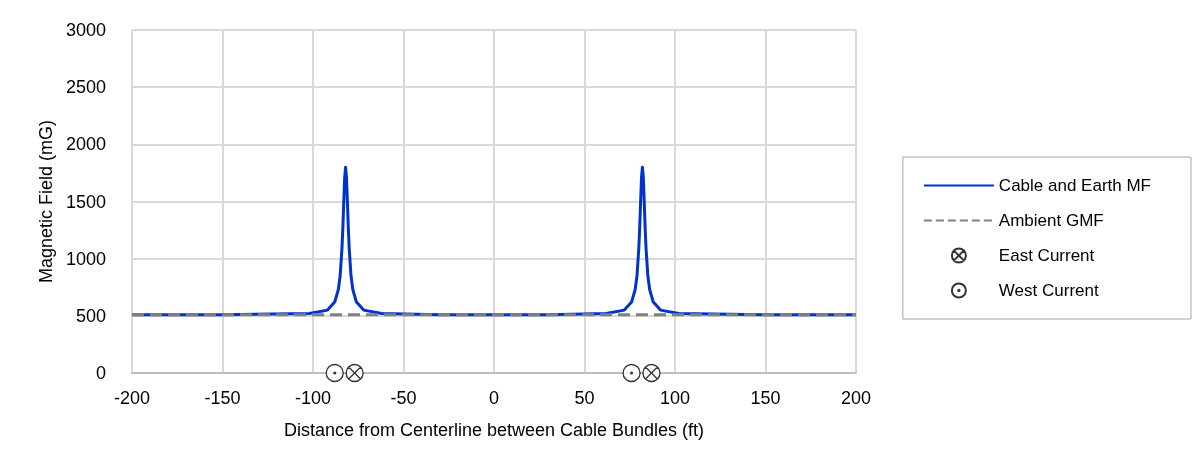  I want to click on x-tick-label: 200, so click(856, 398).